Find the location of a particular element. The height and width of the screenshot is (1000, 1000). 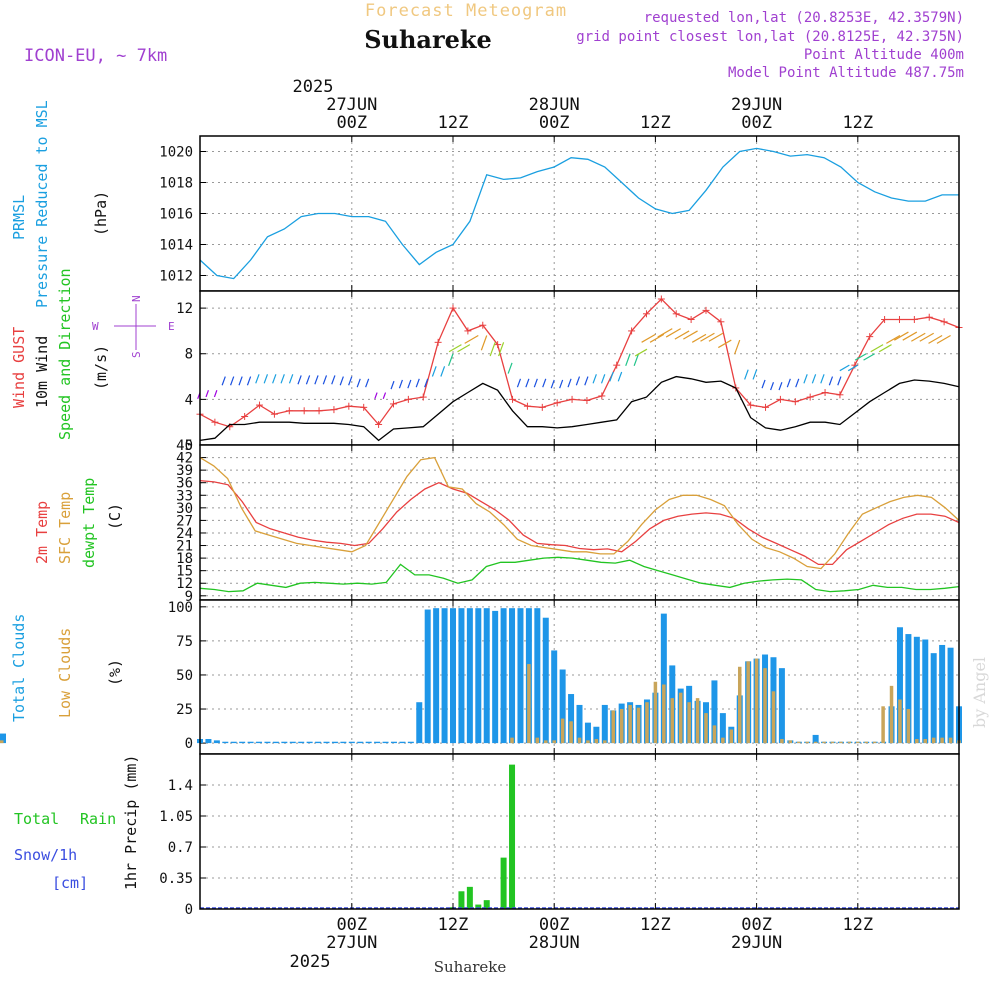

series-prmsl is located at coordinates (579, 213).